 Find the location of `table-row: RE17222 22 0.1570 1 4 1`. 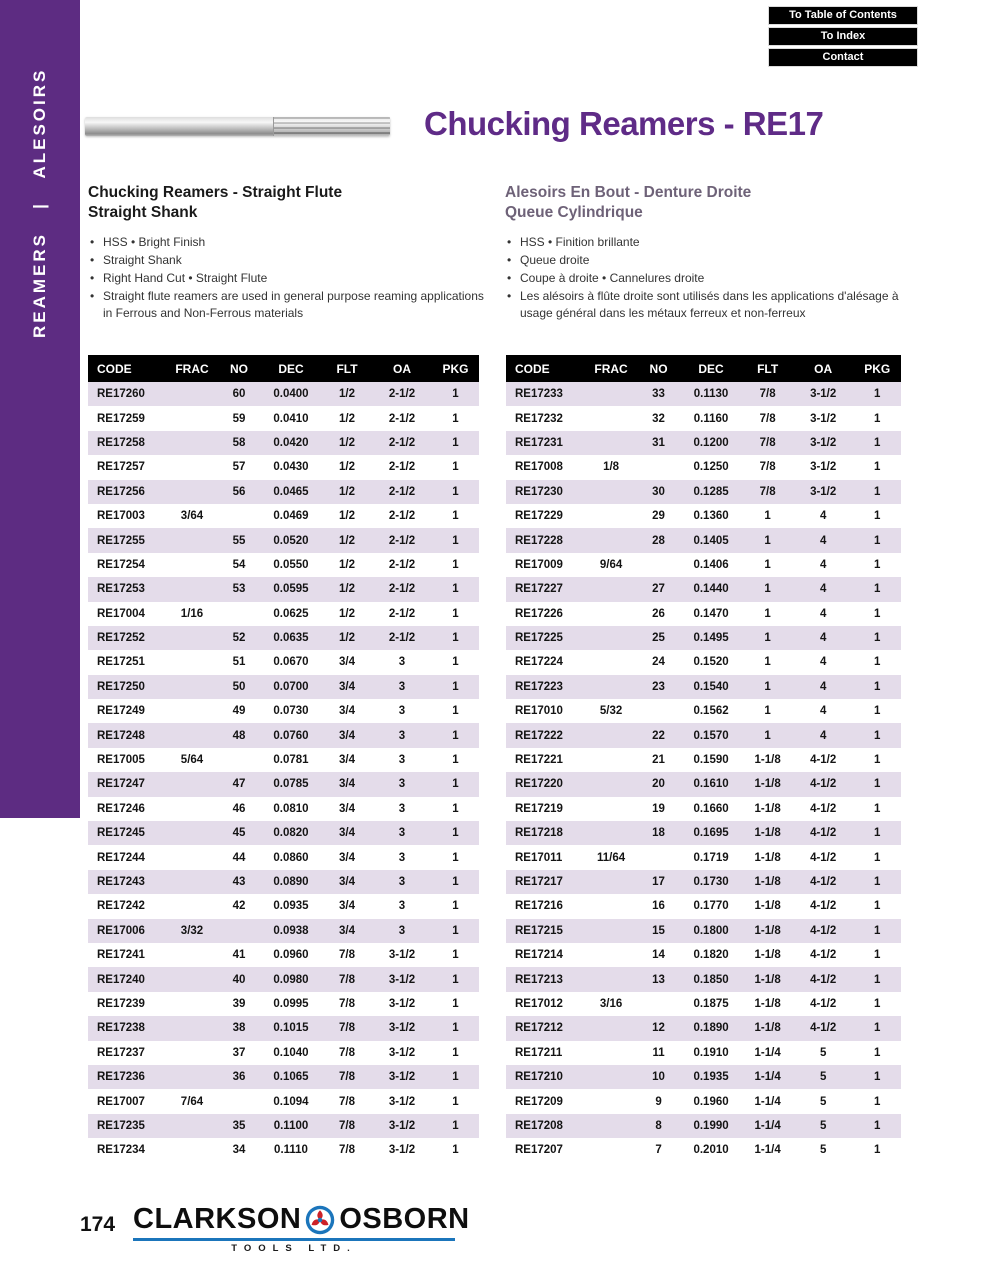

table-row: RE17222 22 0.1570 1 4 1 is located at coordinates (703, 735).